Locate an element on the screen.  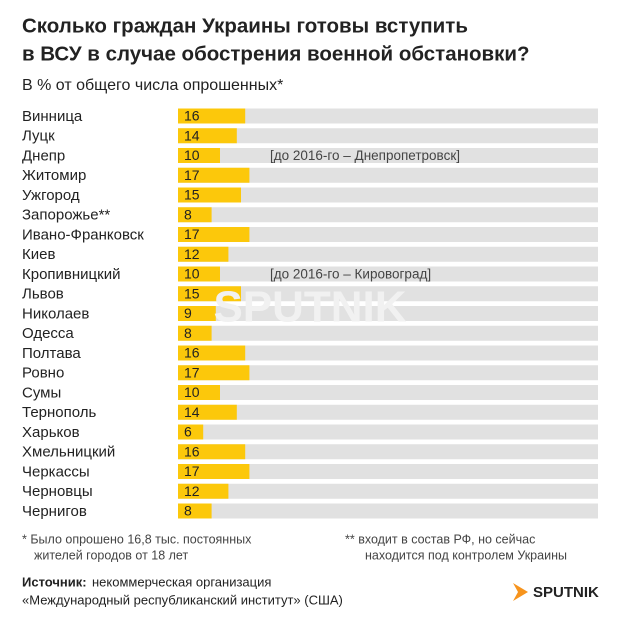
category-label: Ужгород is located at coordinates (51, 195).